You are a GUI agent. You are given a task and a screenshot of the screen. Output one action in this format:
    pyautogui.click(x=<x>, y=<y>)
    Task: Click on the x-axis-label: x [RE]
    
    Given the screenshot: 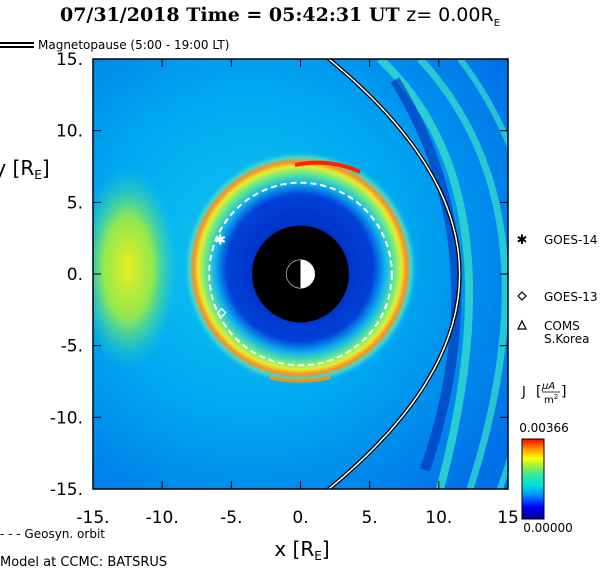 What is the action you would take?
    pyautogui.click(x=301, y=550)
    